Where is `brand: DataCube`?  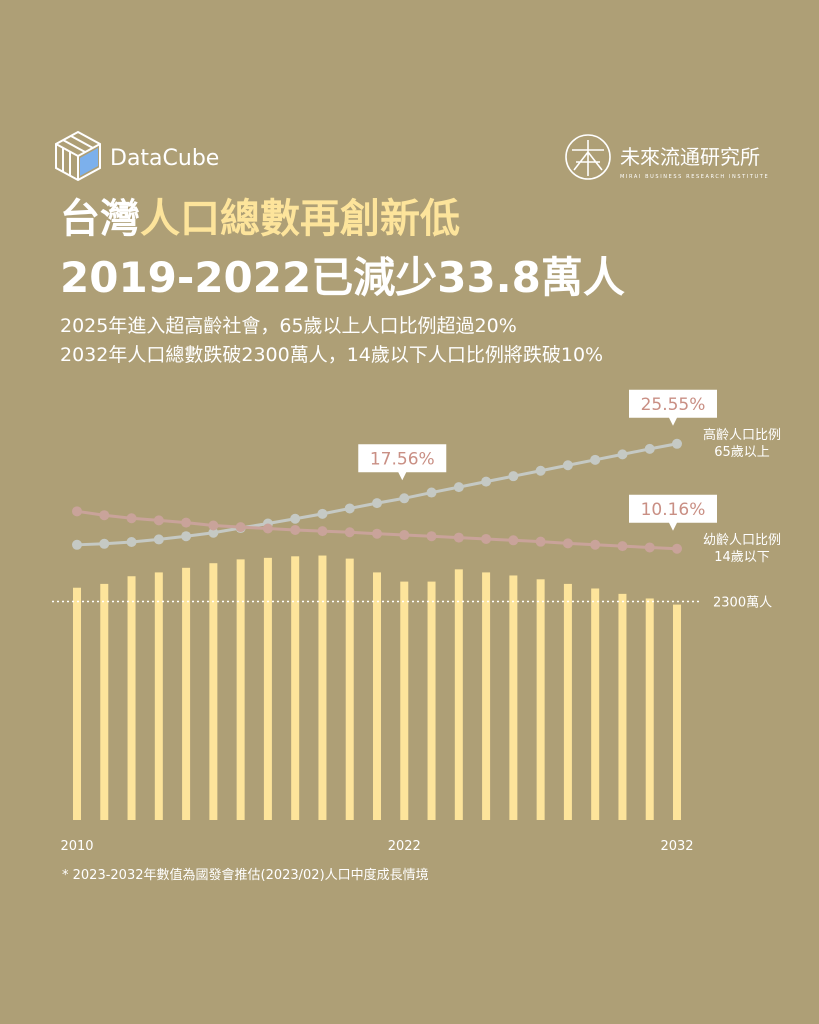 brand: DataCube is located at coordinates (164, 158).